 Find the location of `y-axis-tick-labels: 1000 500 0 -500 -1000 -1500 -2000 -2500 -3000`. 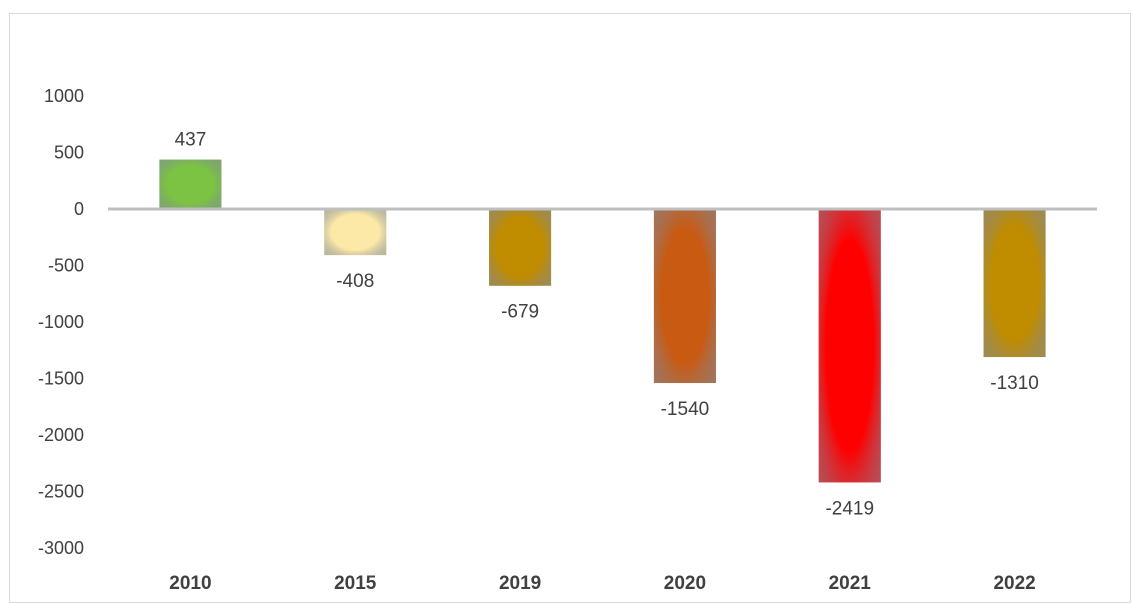

y-axis-tick-labels: 1000 500 0 -500 -1000 -1500 -2000 -2500 -3000 is located at coordinates (61, 322).